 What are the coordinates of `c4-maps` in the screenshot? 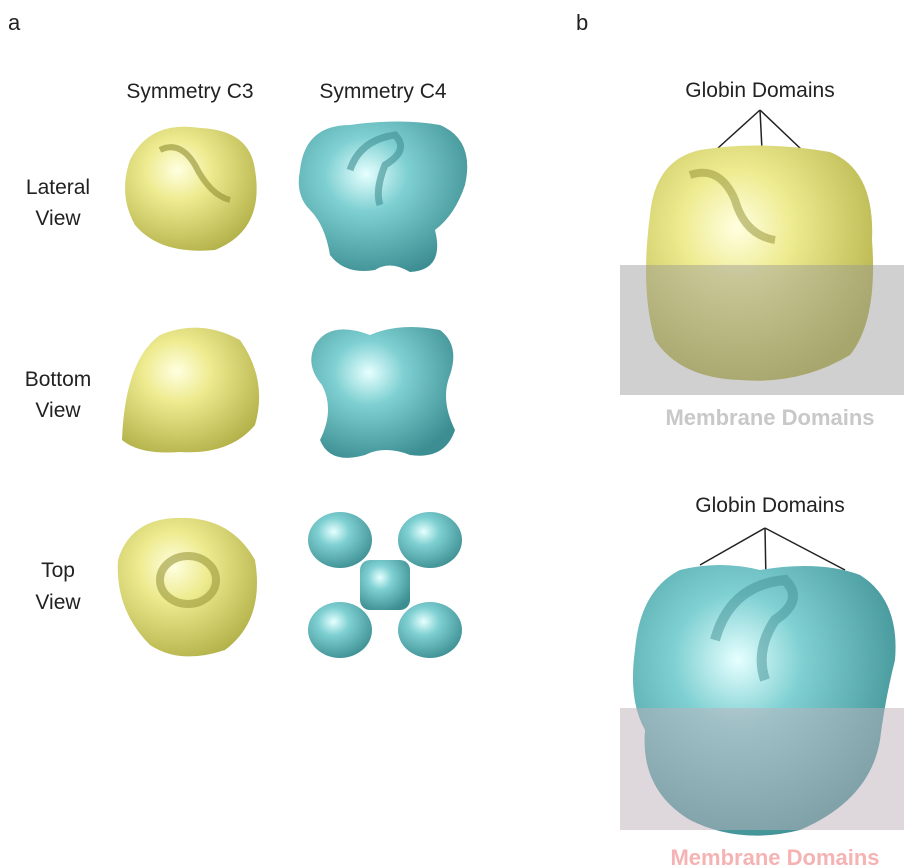 It's located at (383, 389).